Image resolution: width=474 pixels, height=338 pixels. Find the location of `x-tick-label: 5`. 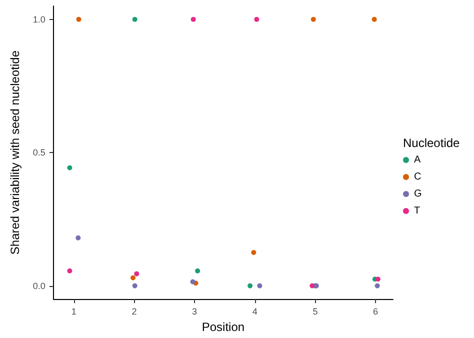

x-tick-label: 5 is located at coordinates (315, 311).